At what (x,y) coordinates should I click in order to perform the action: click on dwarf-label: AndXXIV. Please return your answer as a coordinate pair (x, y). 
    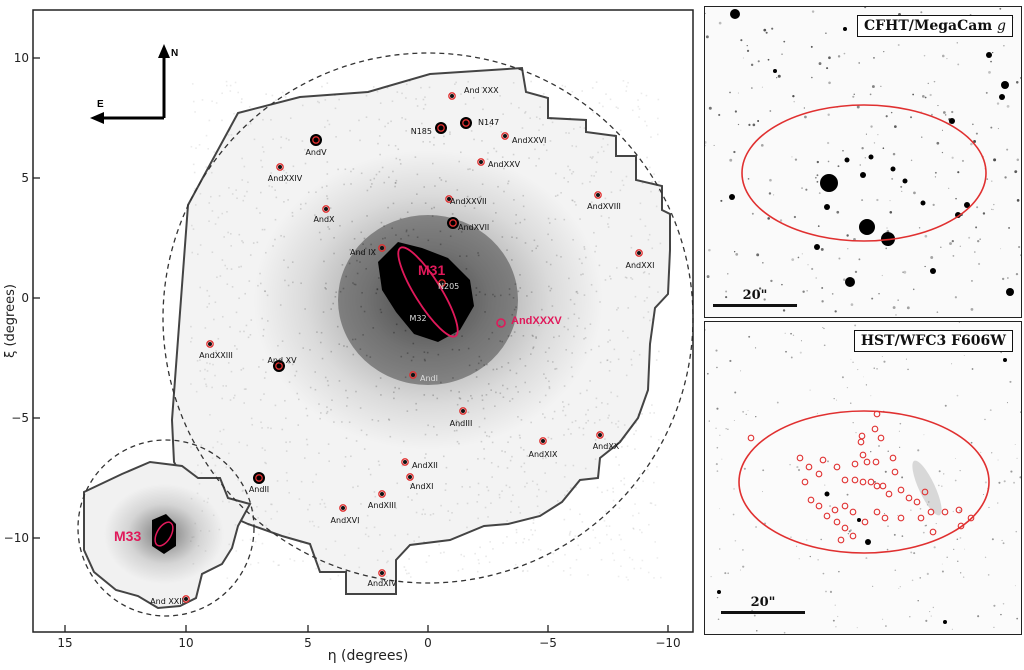
    Looking at the image, I should click on (285, 178).